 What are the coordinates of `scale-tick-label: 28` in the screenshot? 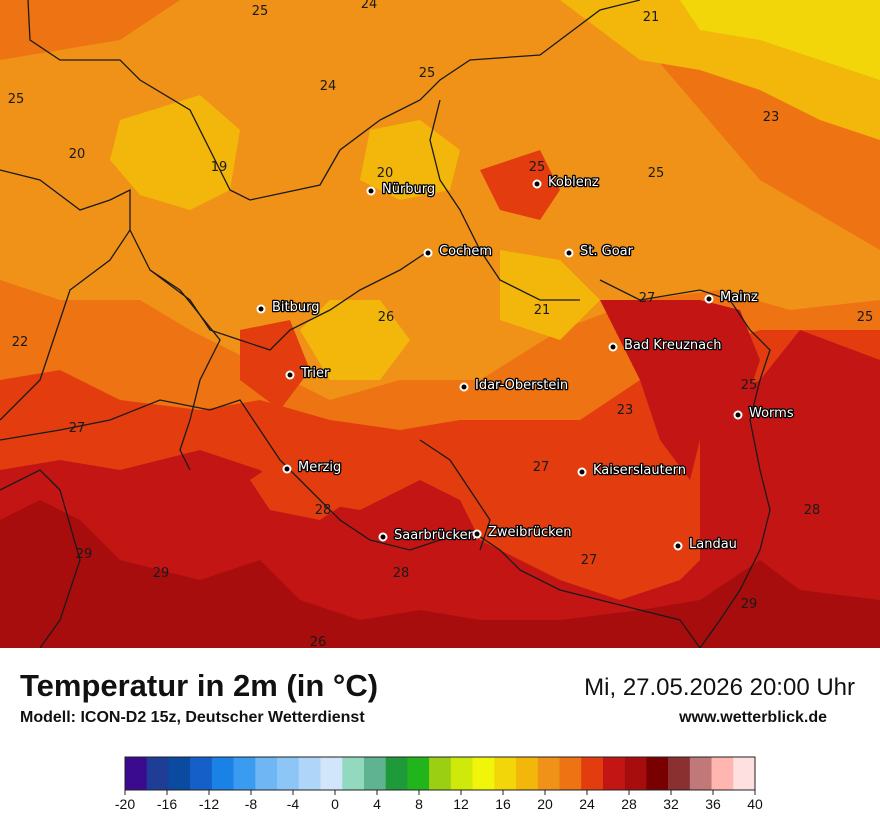 It's located at (629, 804).